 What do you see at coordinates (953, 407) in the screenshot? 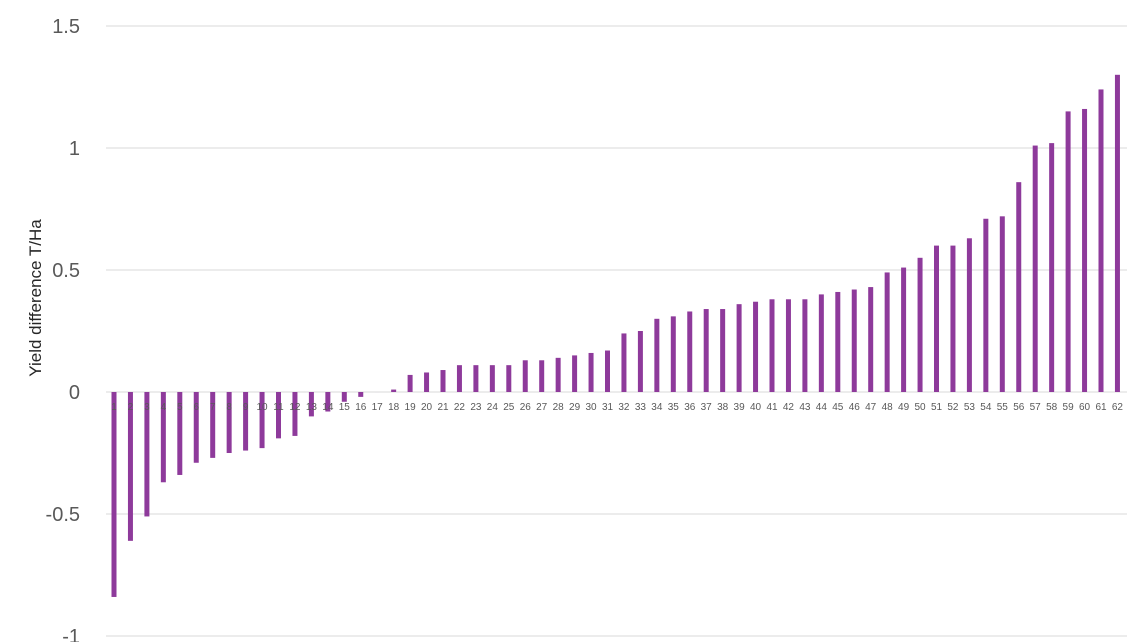
I see `x-tick-label: 52` at bounding box center [953, 407].